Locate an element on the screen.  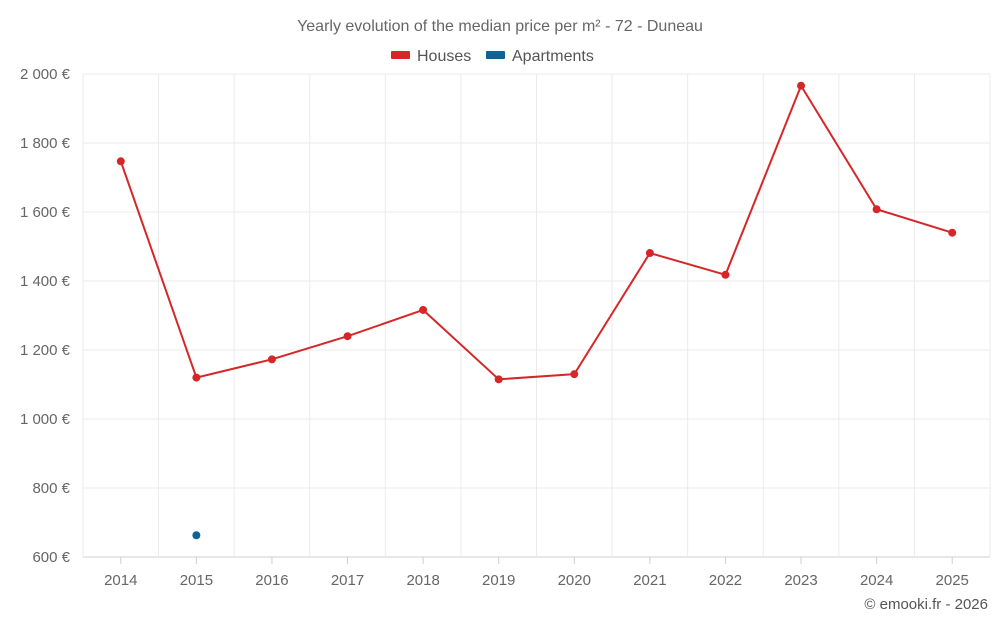
legend-item-houses: Houses is located at coordinates (431, 56).